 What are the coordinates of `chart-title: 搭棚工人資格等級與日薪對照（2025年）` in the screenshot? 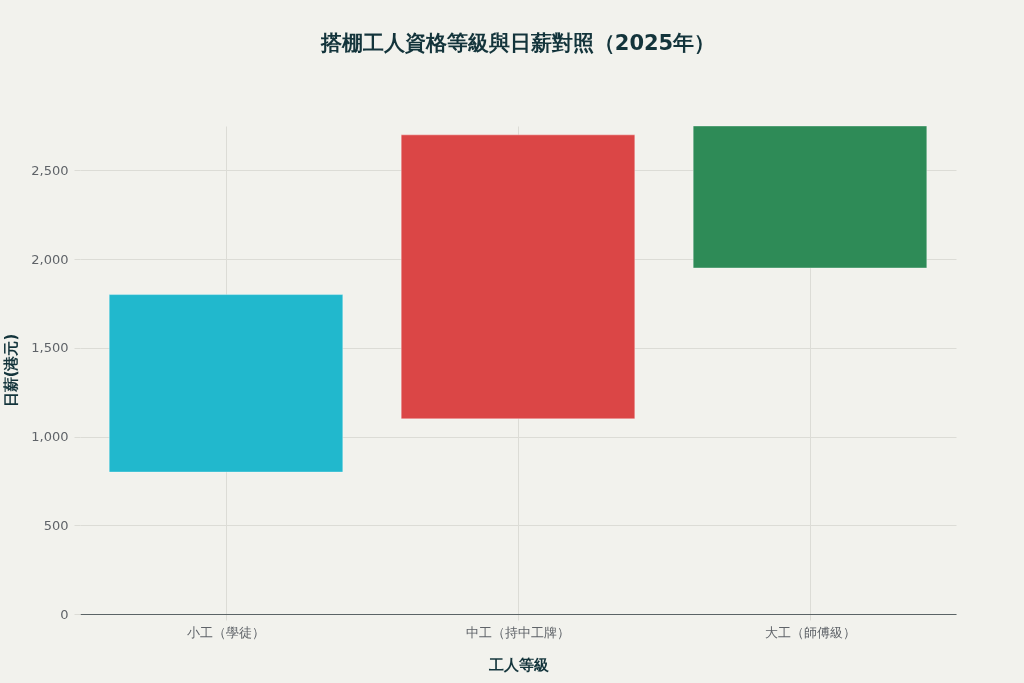 It's located at (517, 42).